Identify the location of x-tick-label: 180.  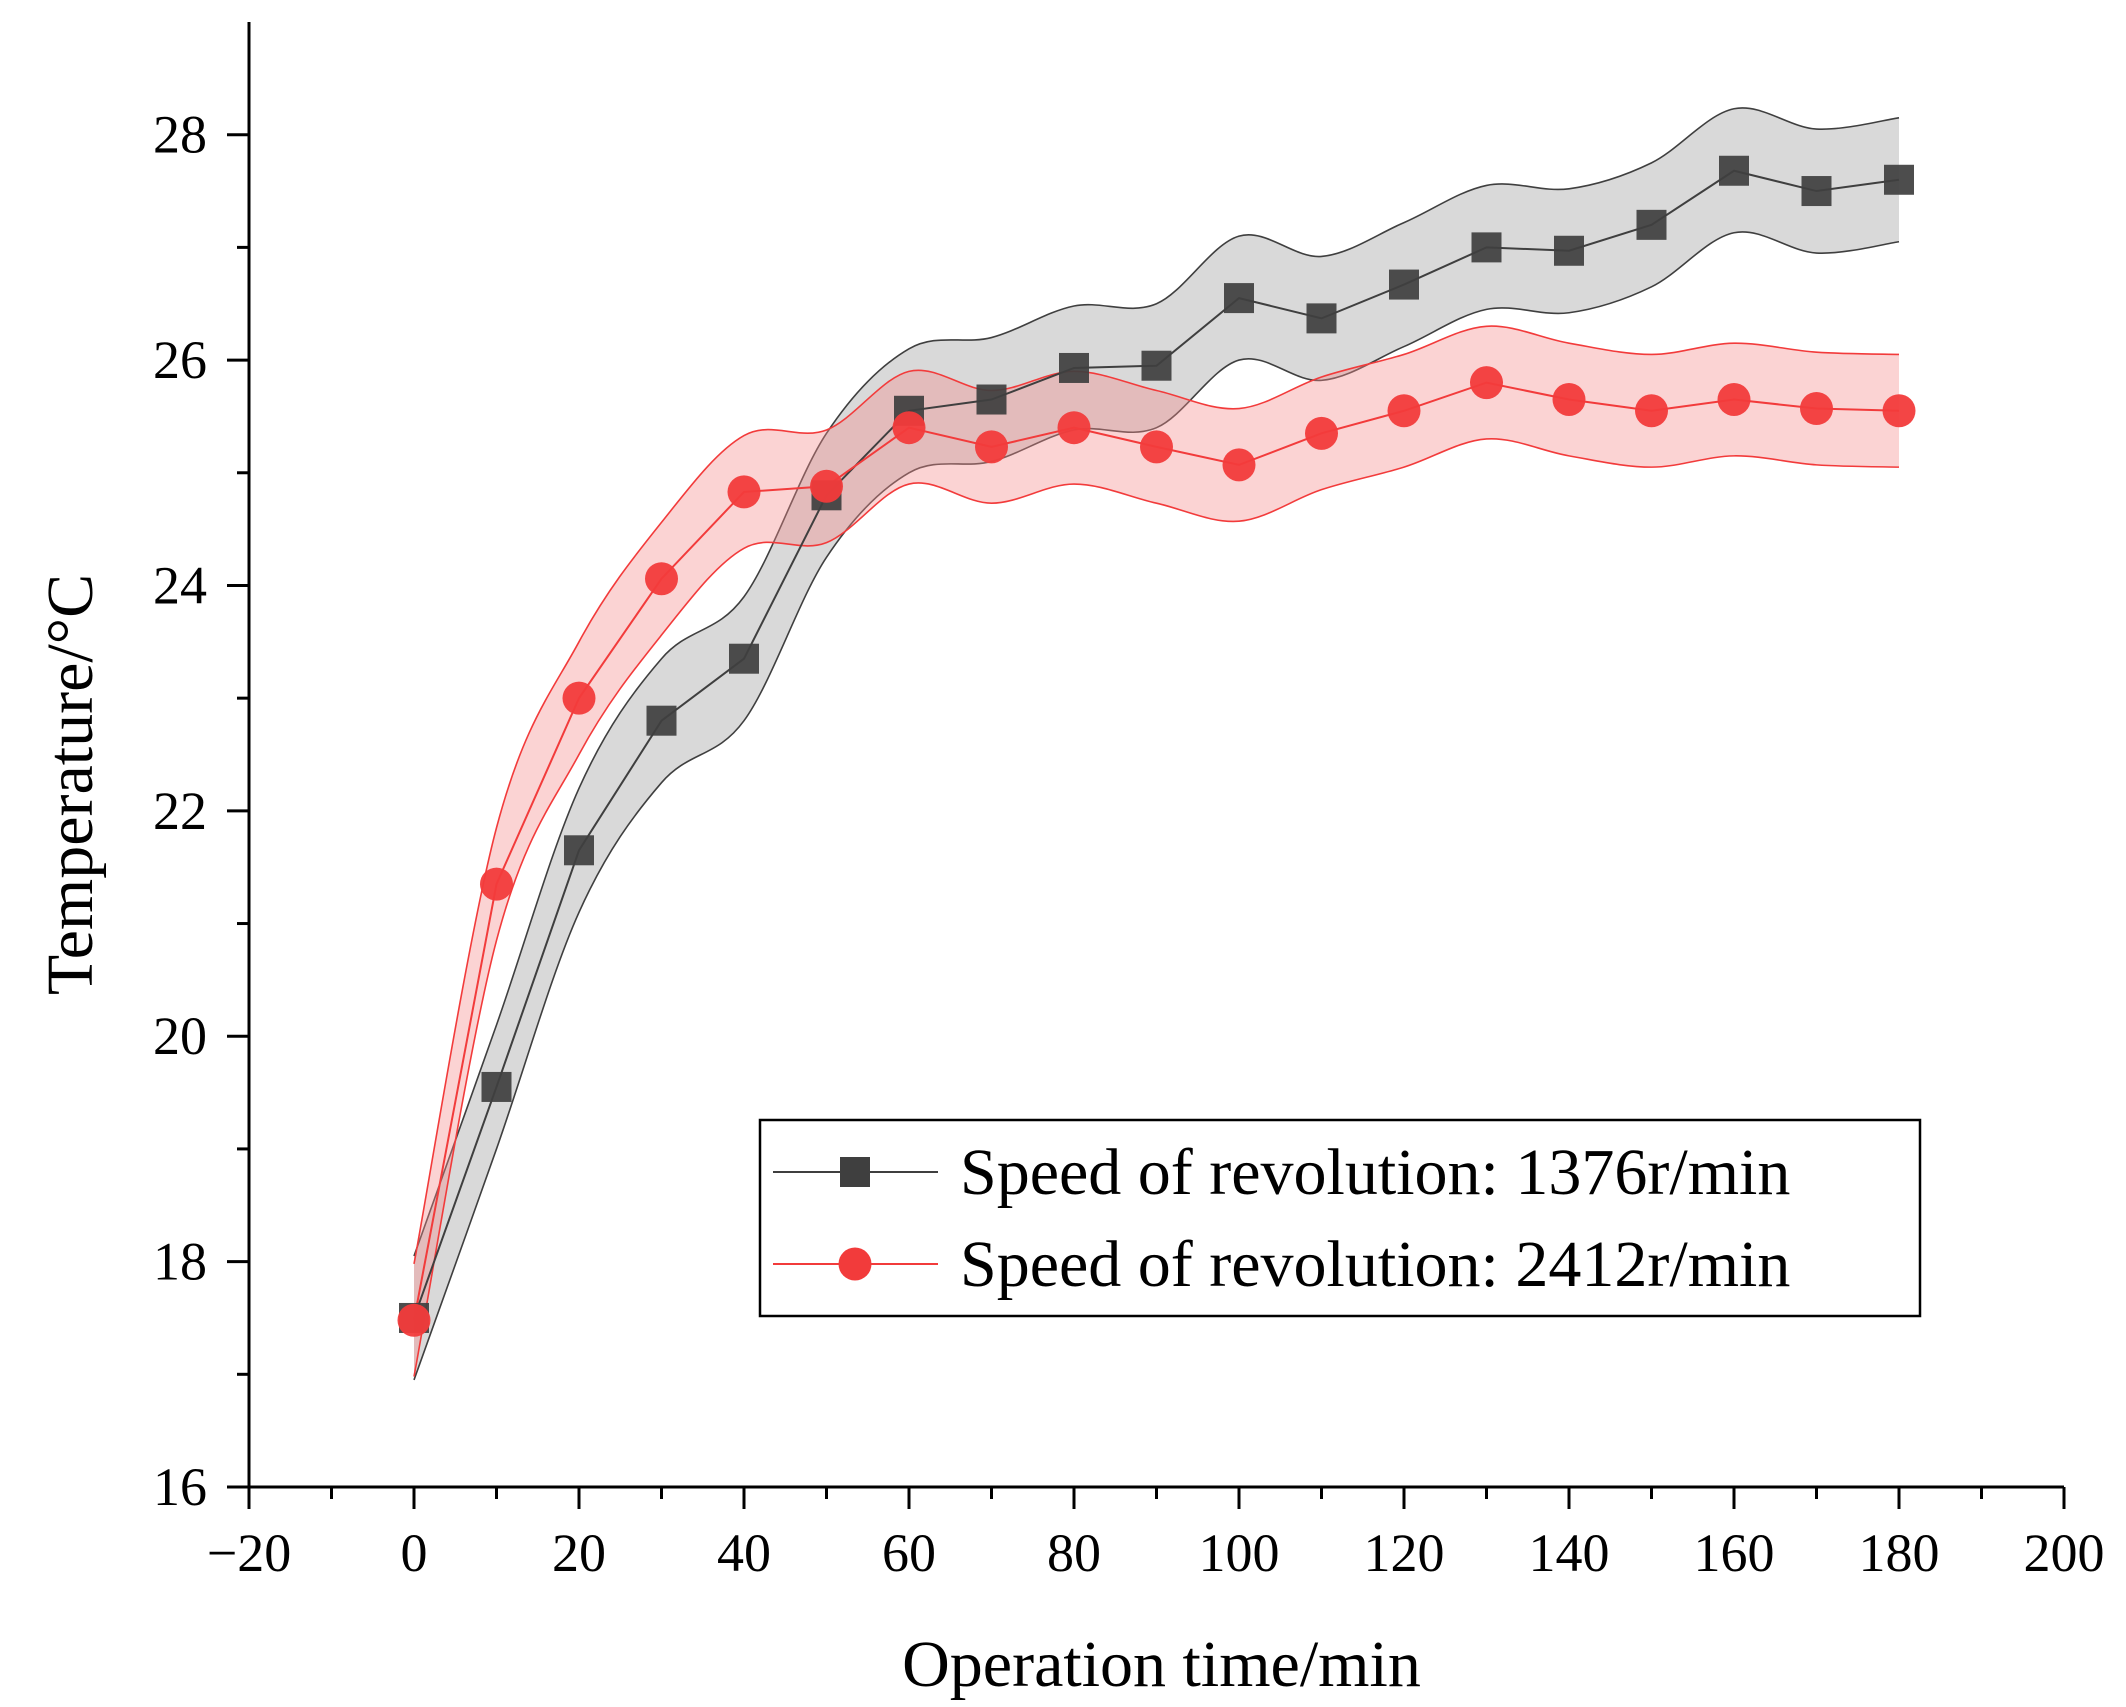
(1899, 1553).